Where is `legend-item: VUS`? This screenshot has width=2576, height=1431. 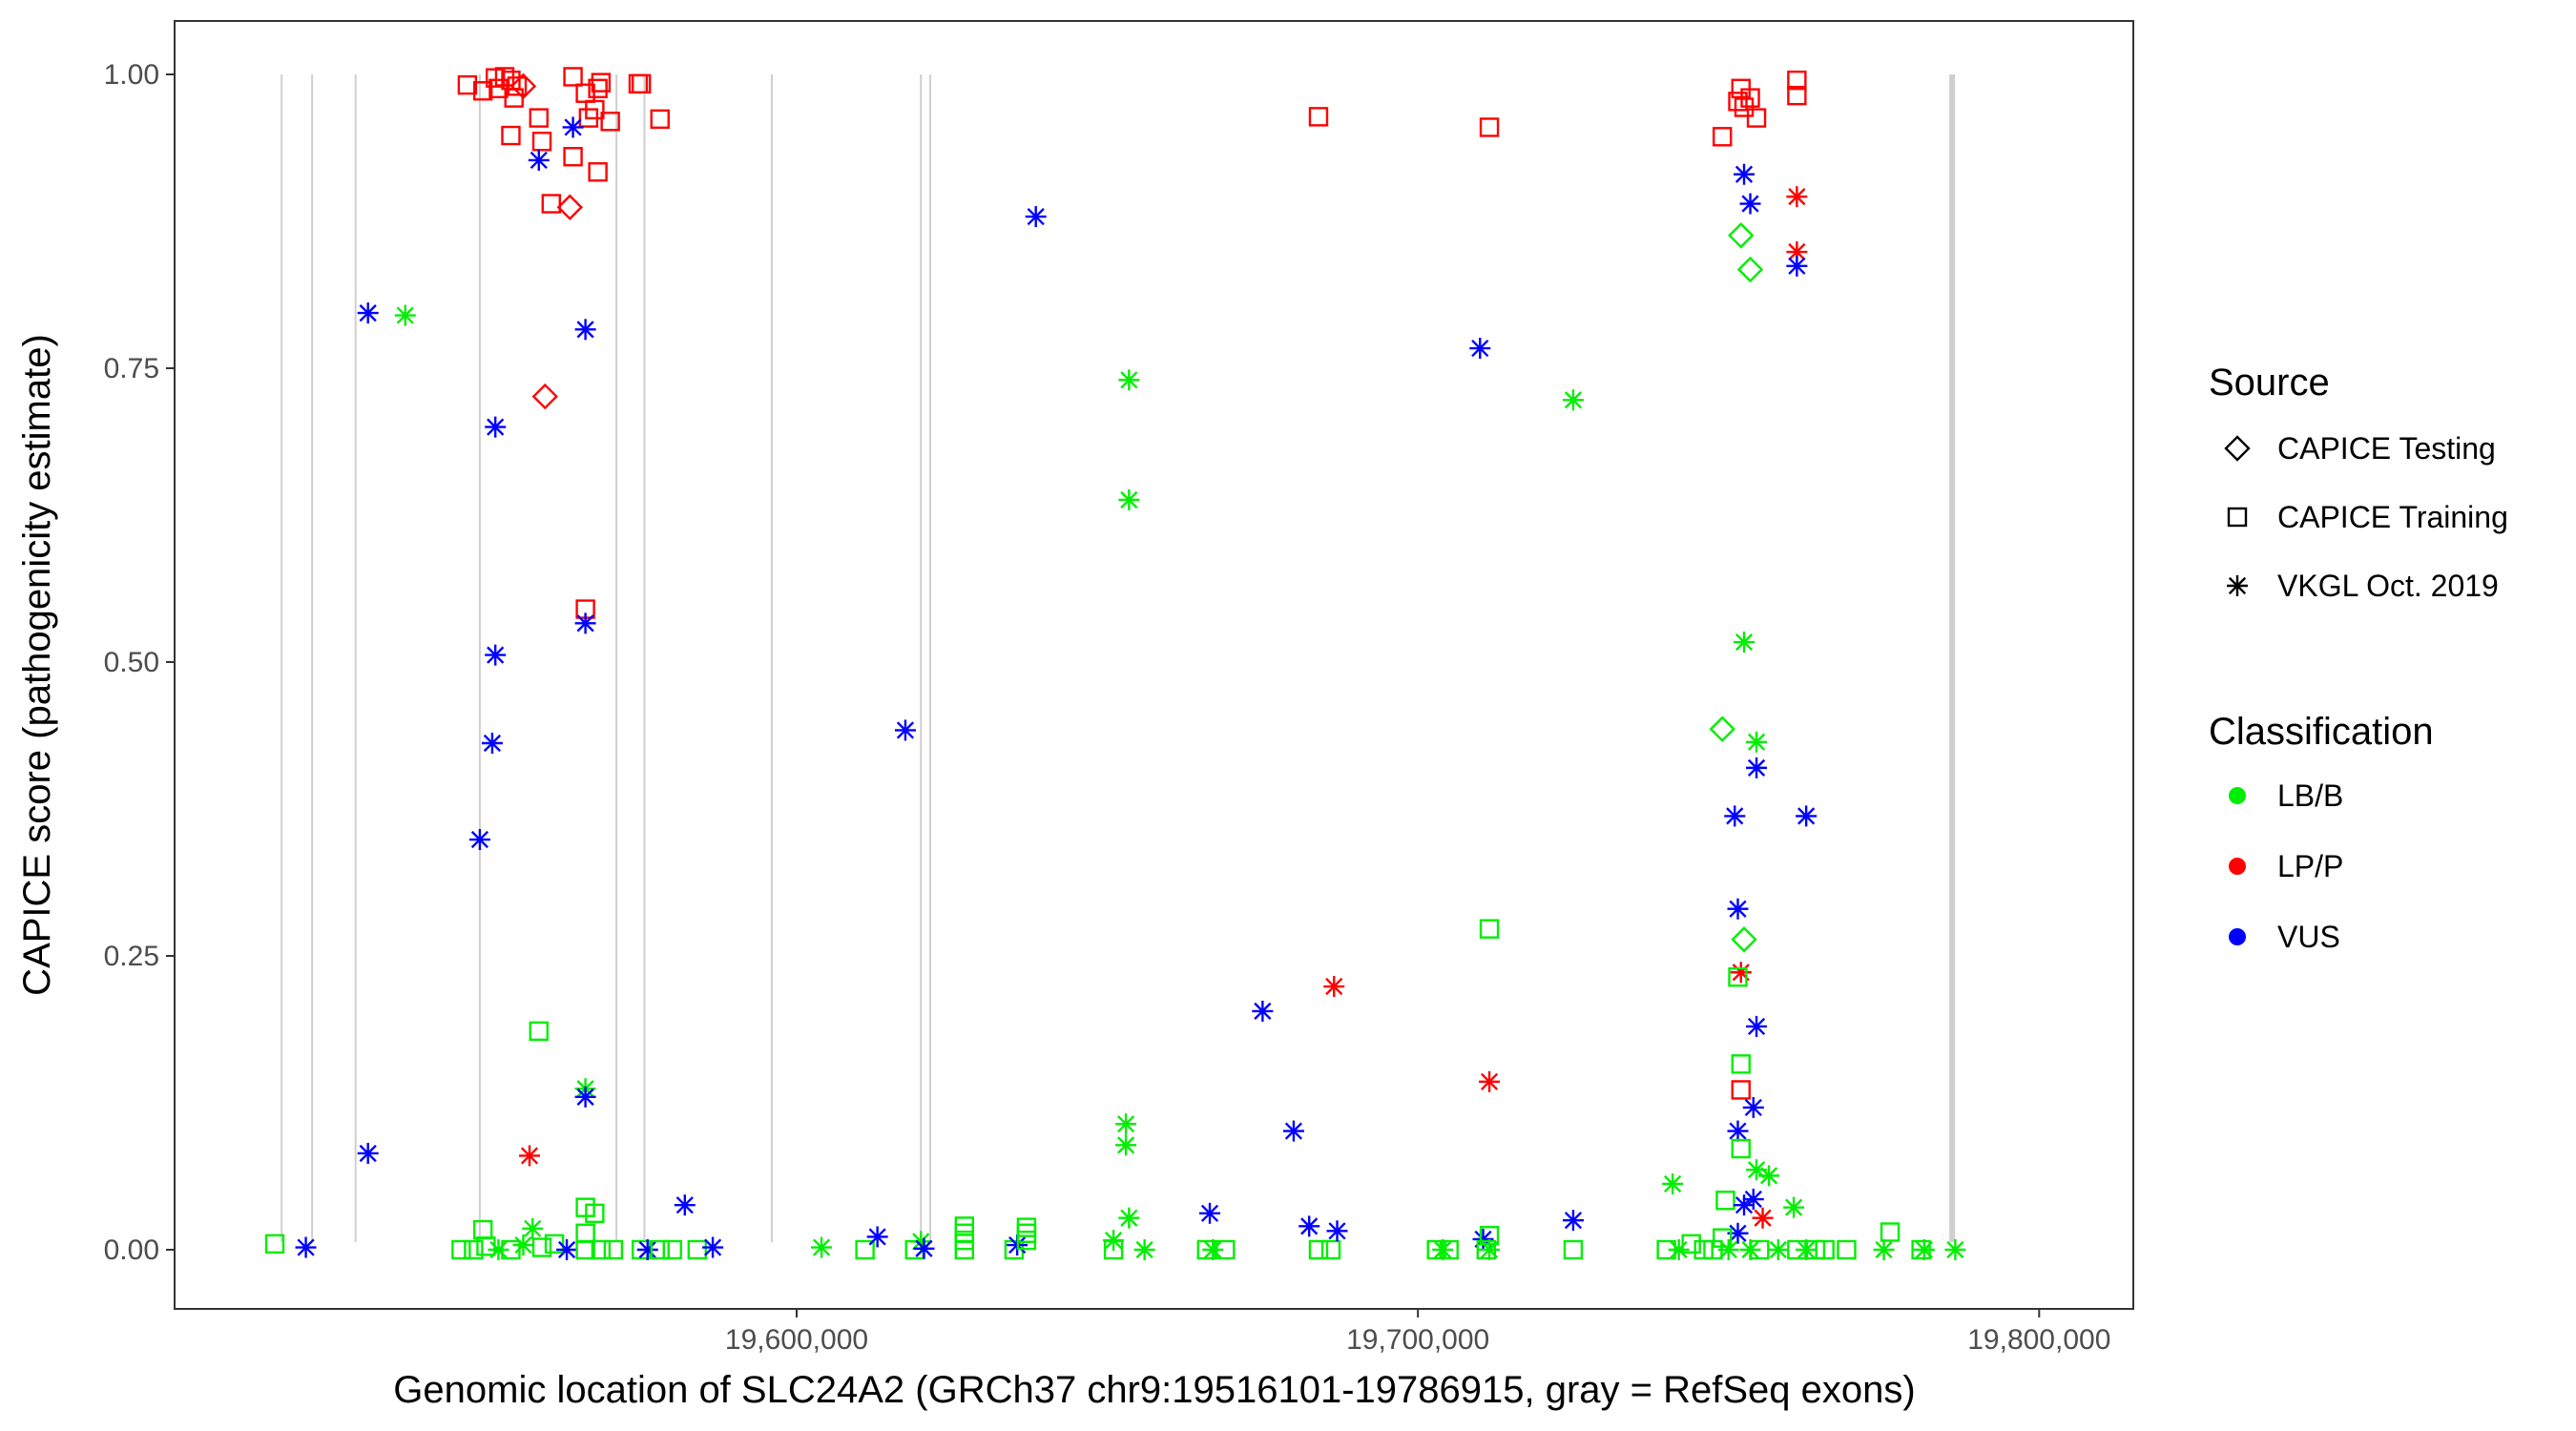 legend-item: VUS is located at coordinates (2284, 937).